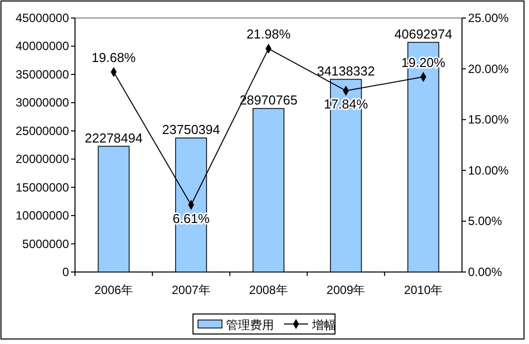 This screenshot has height=344, width=529. What do you see at coordinates (250, 325) in the screenshot?
I see `legend-label: 管理费用` at bounding box center [250, 325].